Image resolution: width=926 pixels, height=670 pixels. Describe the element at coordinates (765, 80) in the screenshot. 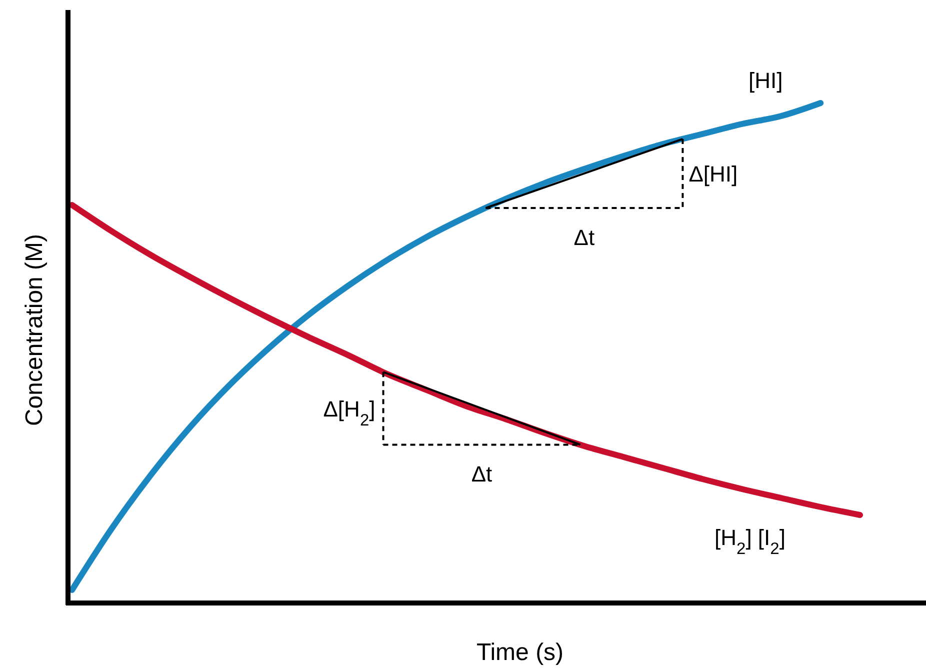

I see `series-label: [HI]` at that location.